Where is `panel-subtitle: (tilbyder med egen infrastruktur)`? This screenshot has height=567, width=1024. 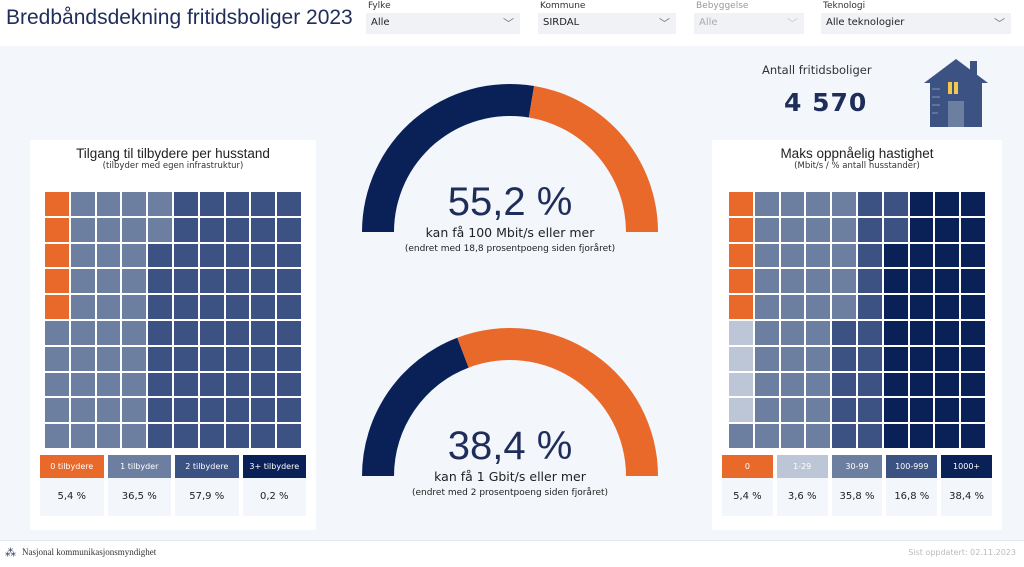
panel-subtitle: (tilbyder med egen infrastruktur) is located at coordinates (173, 166).